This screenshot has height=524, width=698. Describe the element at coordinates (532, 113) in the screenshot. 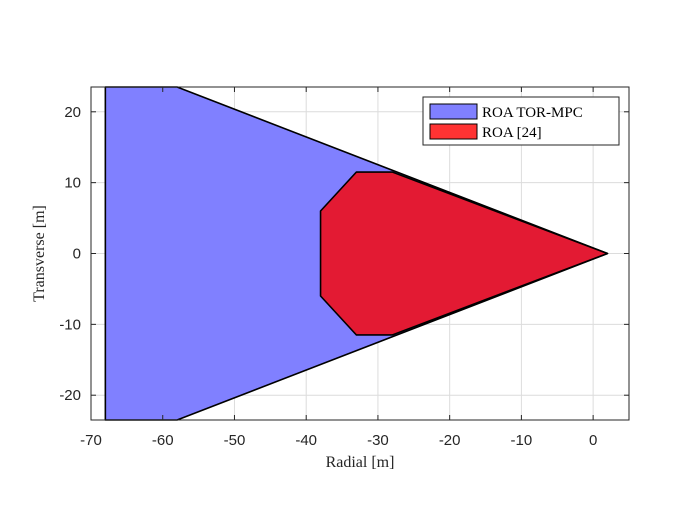

I see `legend-label-roa-tor-mpc: ROA TOR-MPC` at that location.